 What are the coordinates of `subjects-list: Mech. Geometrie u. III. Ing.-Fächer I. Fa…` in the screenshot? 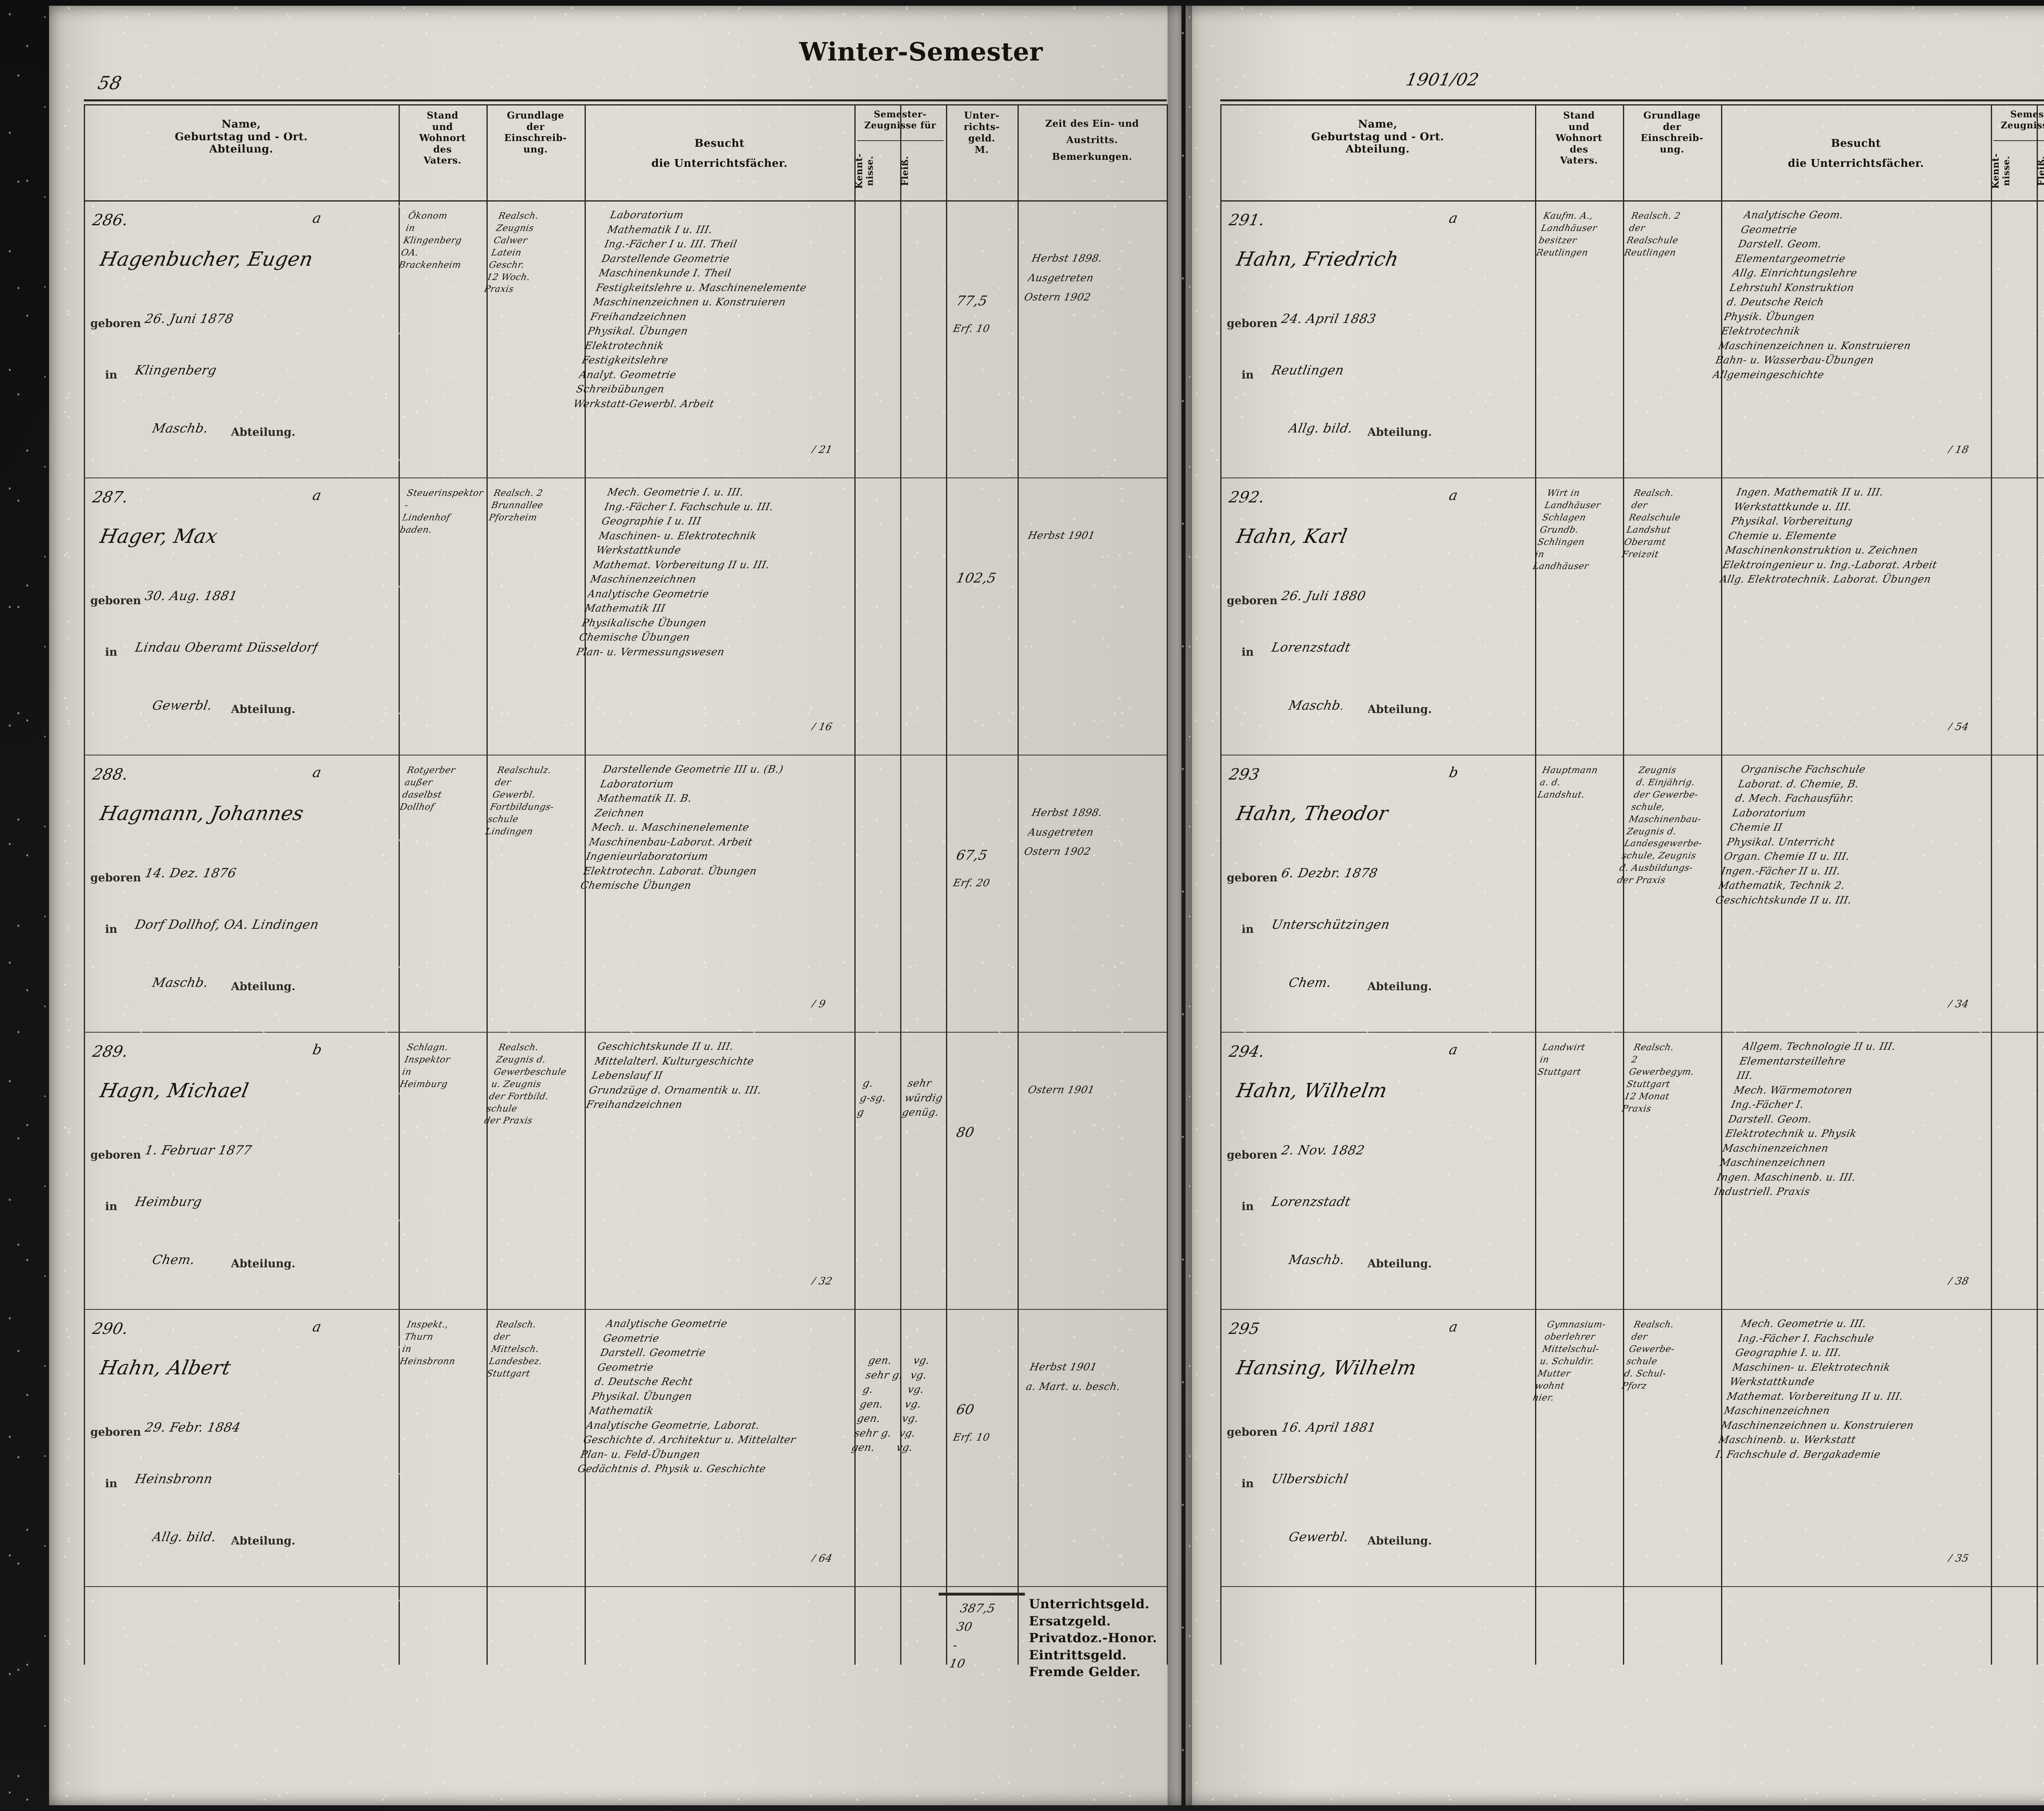 It's located at (1815, 1389).